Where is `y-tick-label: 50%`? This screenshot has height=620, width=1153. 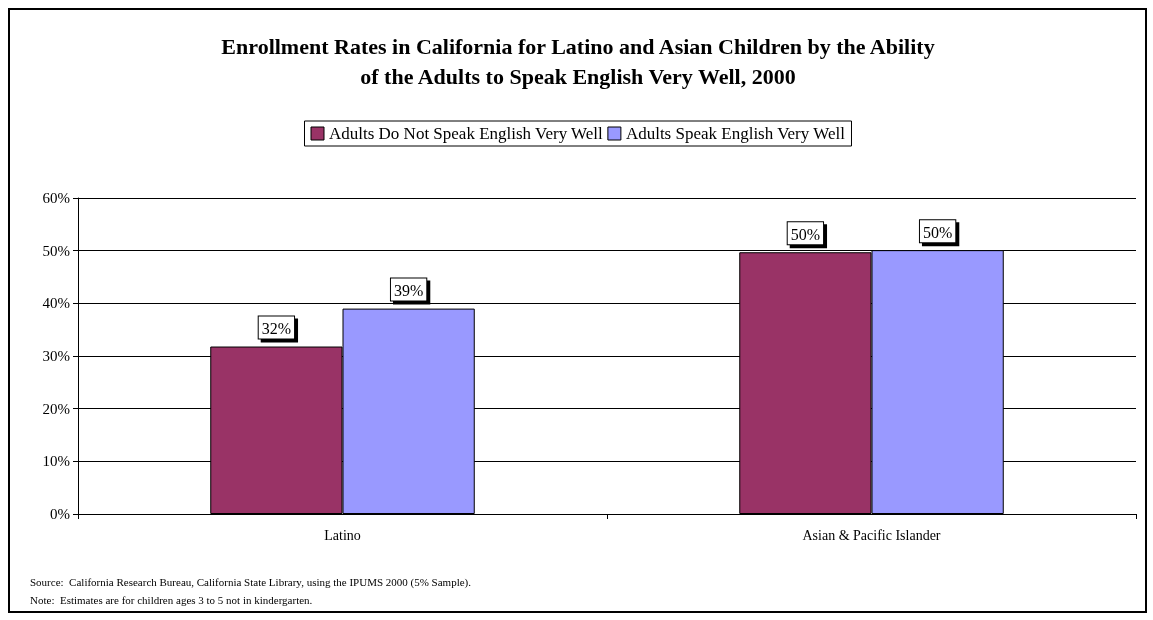
y-tick-label: 50% is located at coordinates (56, 250).